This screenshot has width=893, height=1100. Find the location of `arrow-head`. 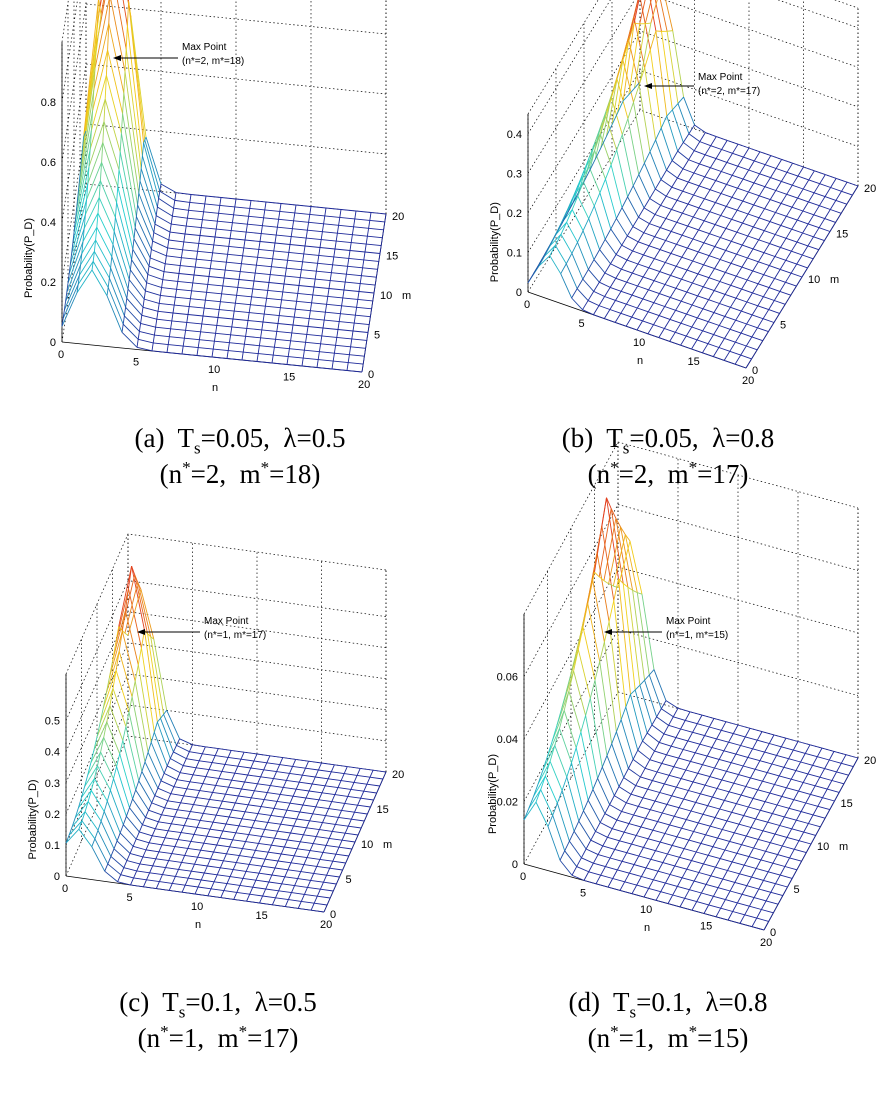

arrow-head is located at coordinates (608, 632).